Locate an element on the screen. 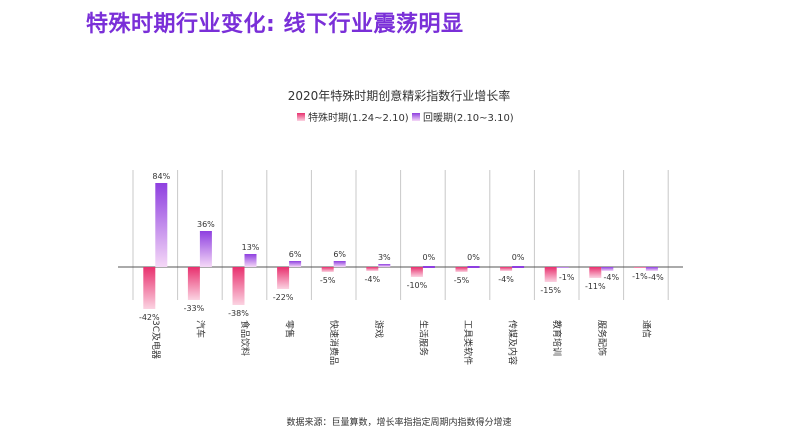  page-title: 特殊时期行业变化: 线下行业震荡明显 is located at coordinates (275, 24).